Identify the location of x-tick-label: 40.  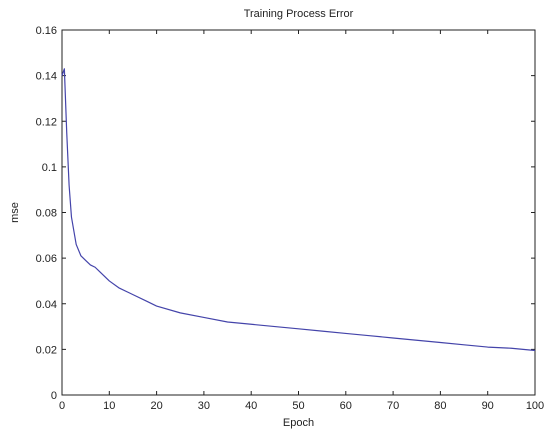
(251, 406).